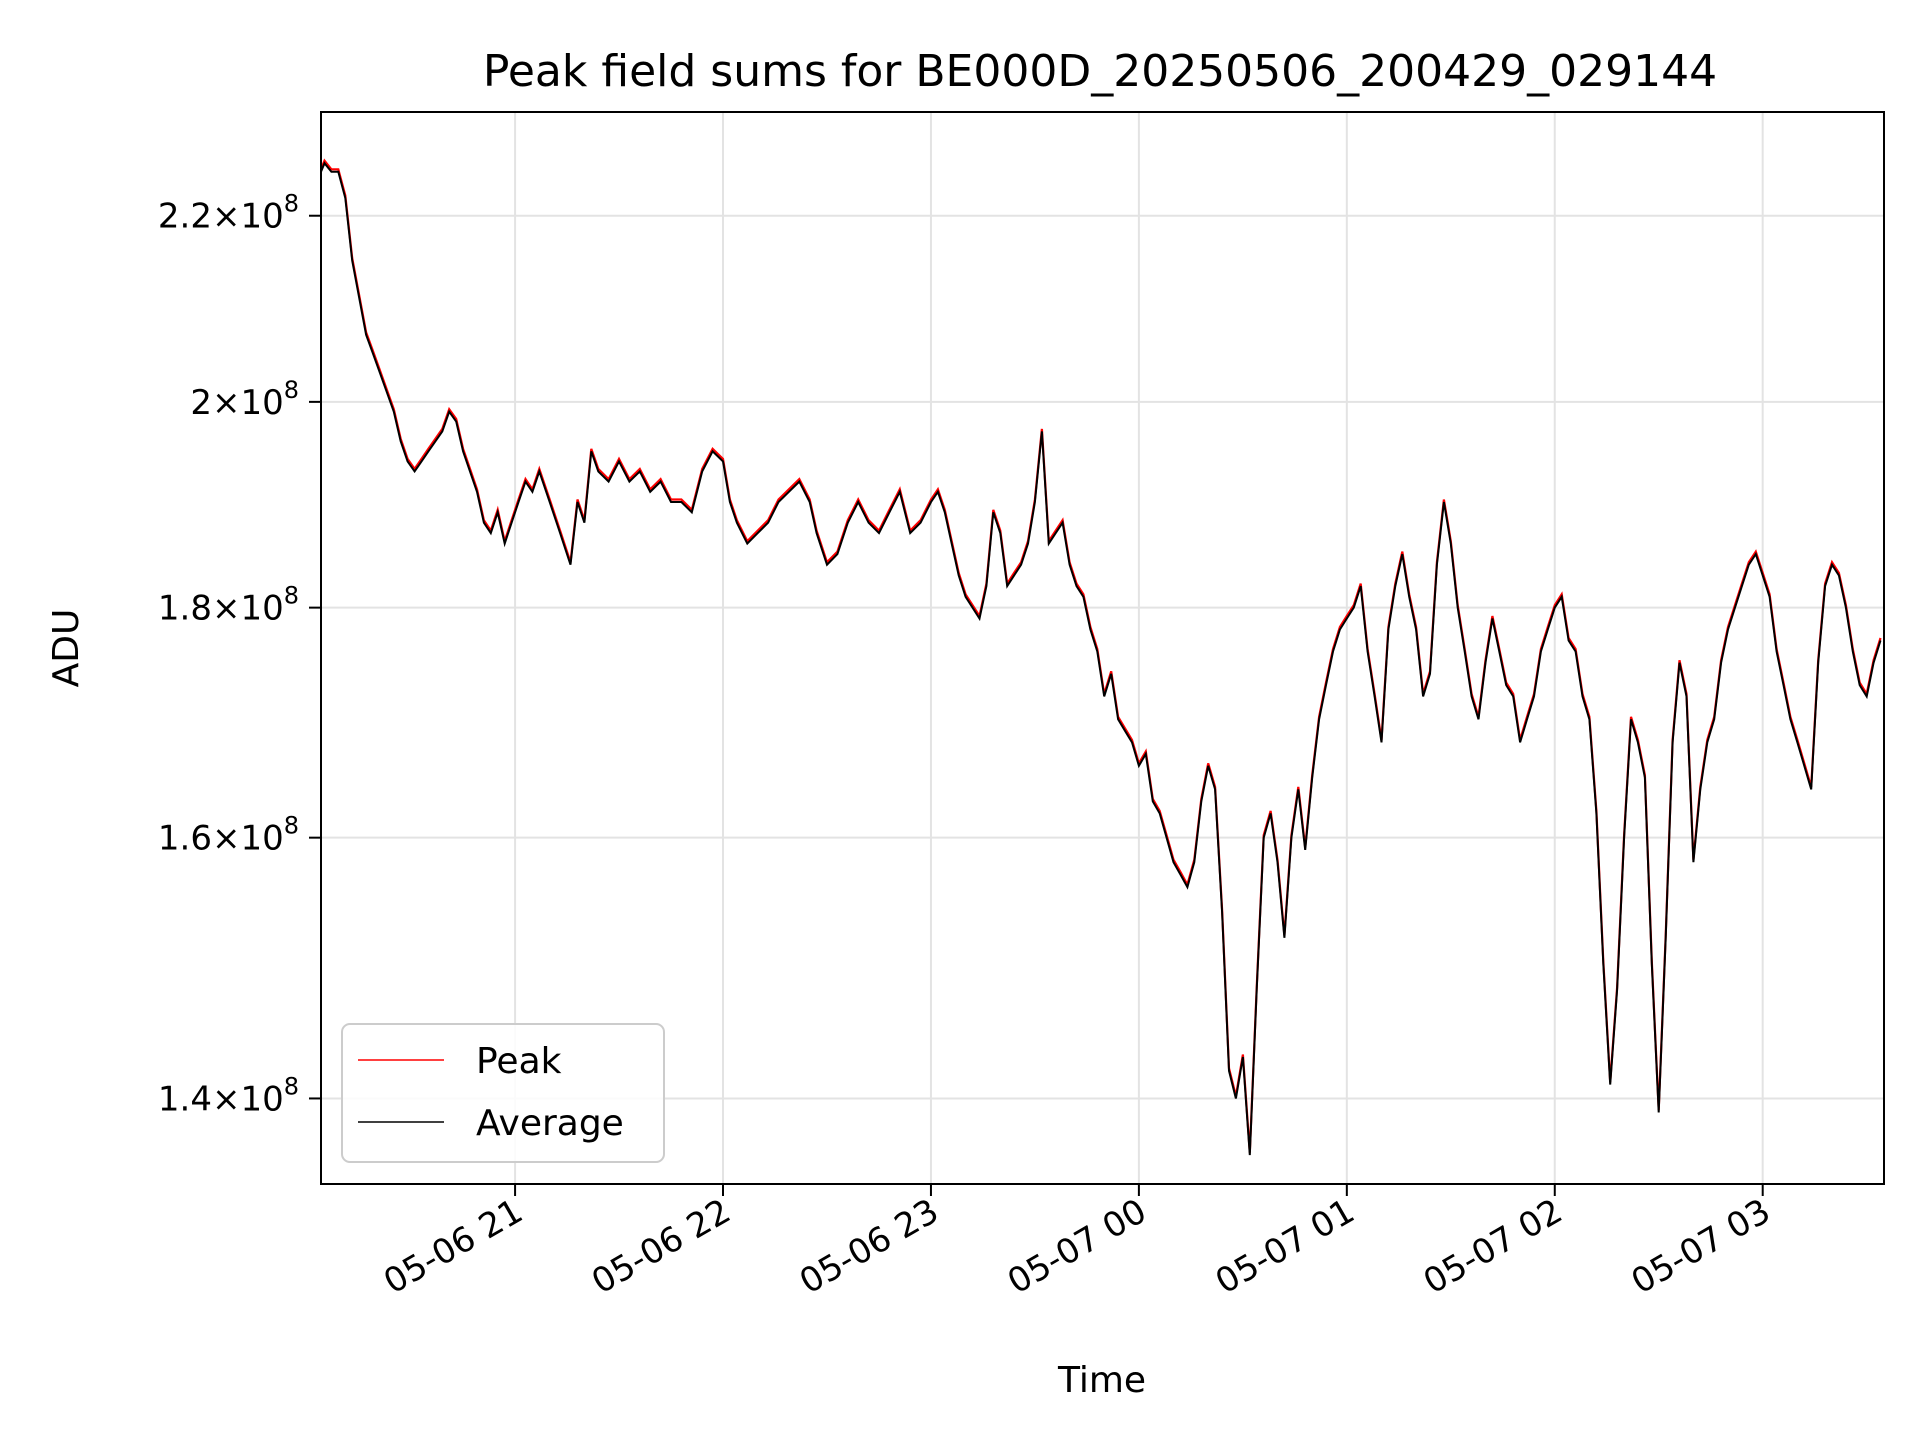  Describe the element at coordinates (1285, 1246) in the screenshot. I see `x-tick-label: 05-07 01` at that location.